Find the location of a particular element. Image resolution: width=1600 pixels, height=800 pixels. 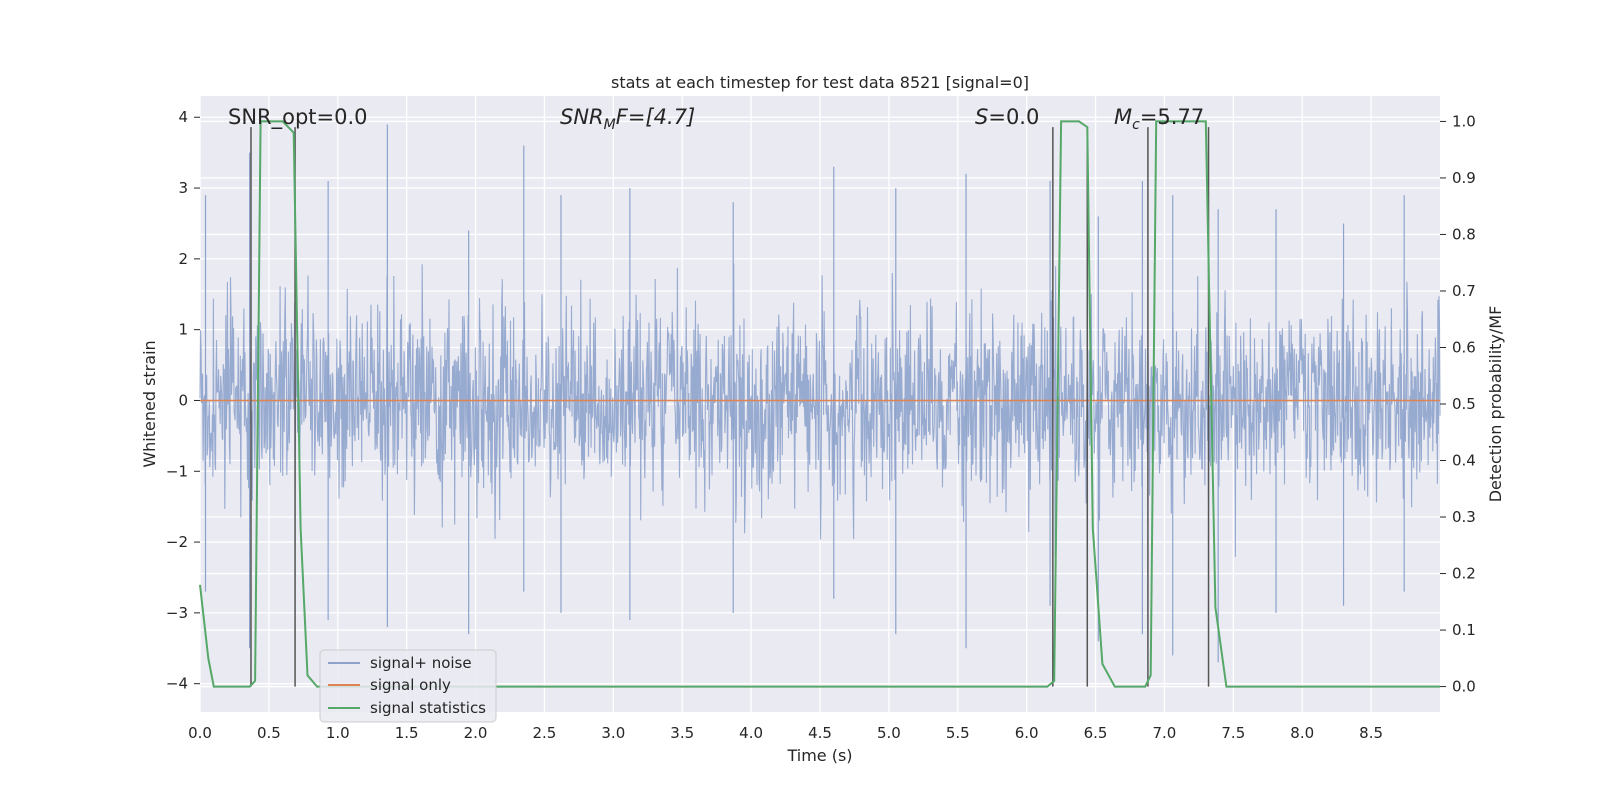

y2-tick-label: 0.6 is located at coordinates (1464, 347).